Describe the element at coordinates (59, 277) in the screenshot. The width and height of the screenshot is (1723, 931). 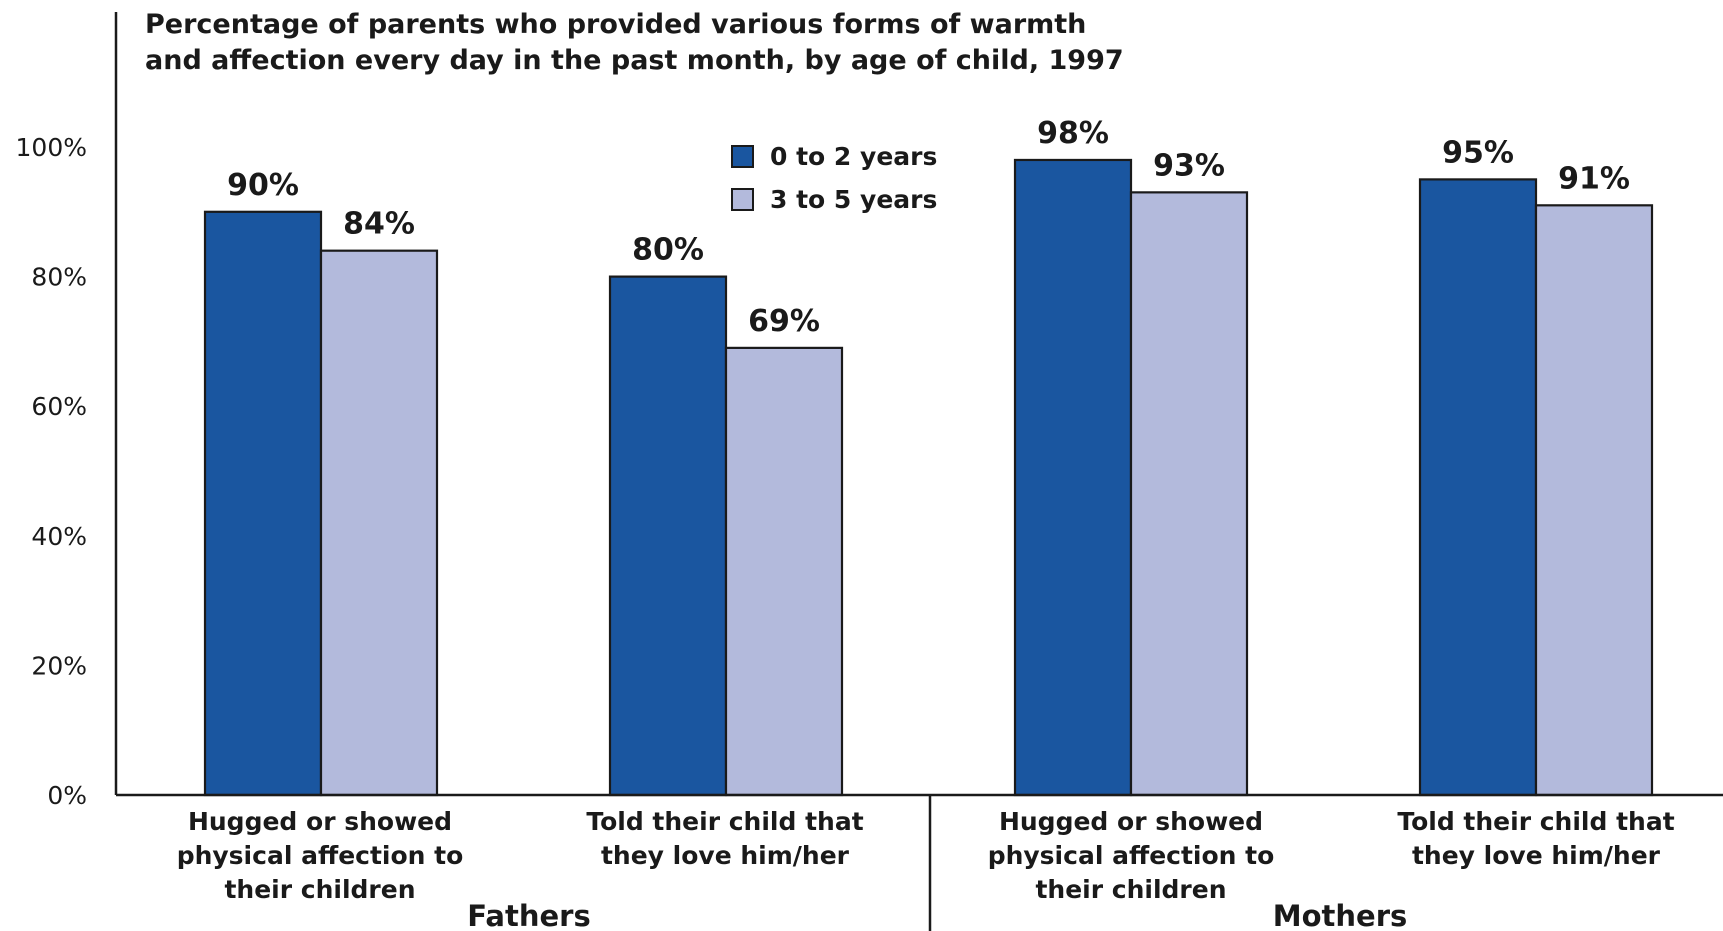
I see `y-tick-label: 80%` at that location.